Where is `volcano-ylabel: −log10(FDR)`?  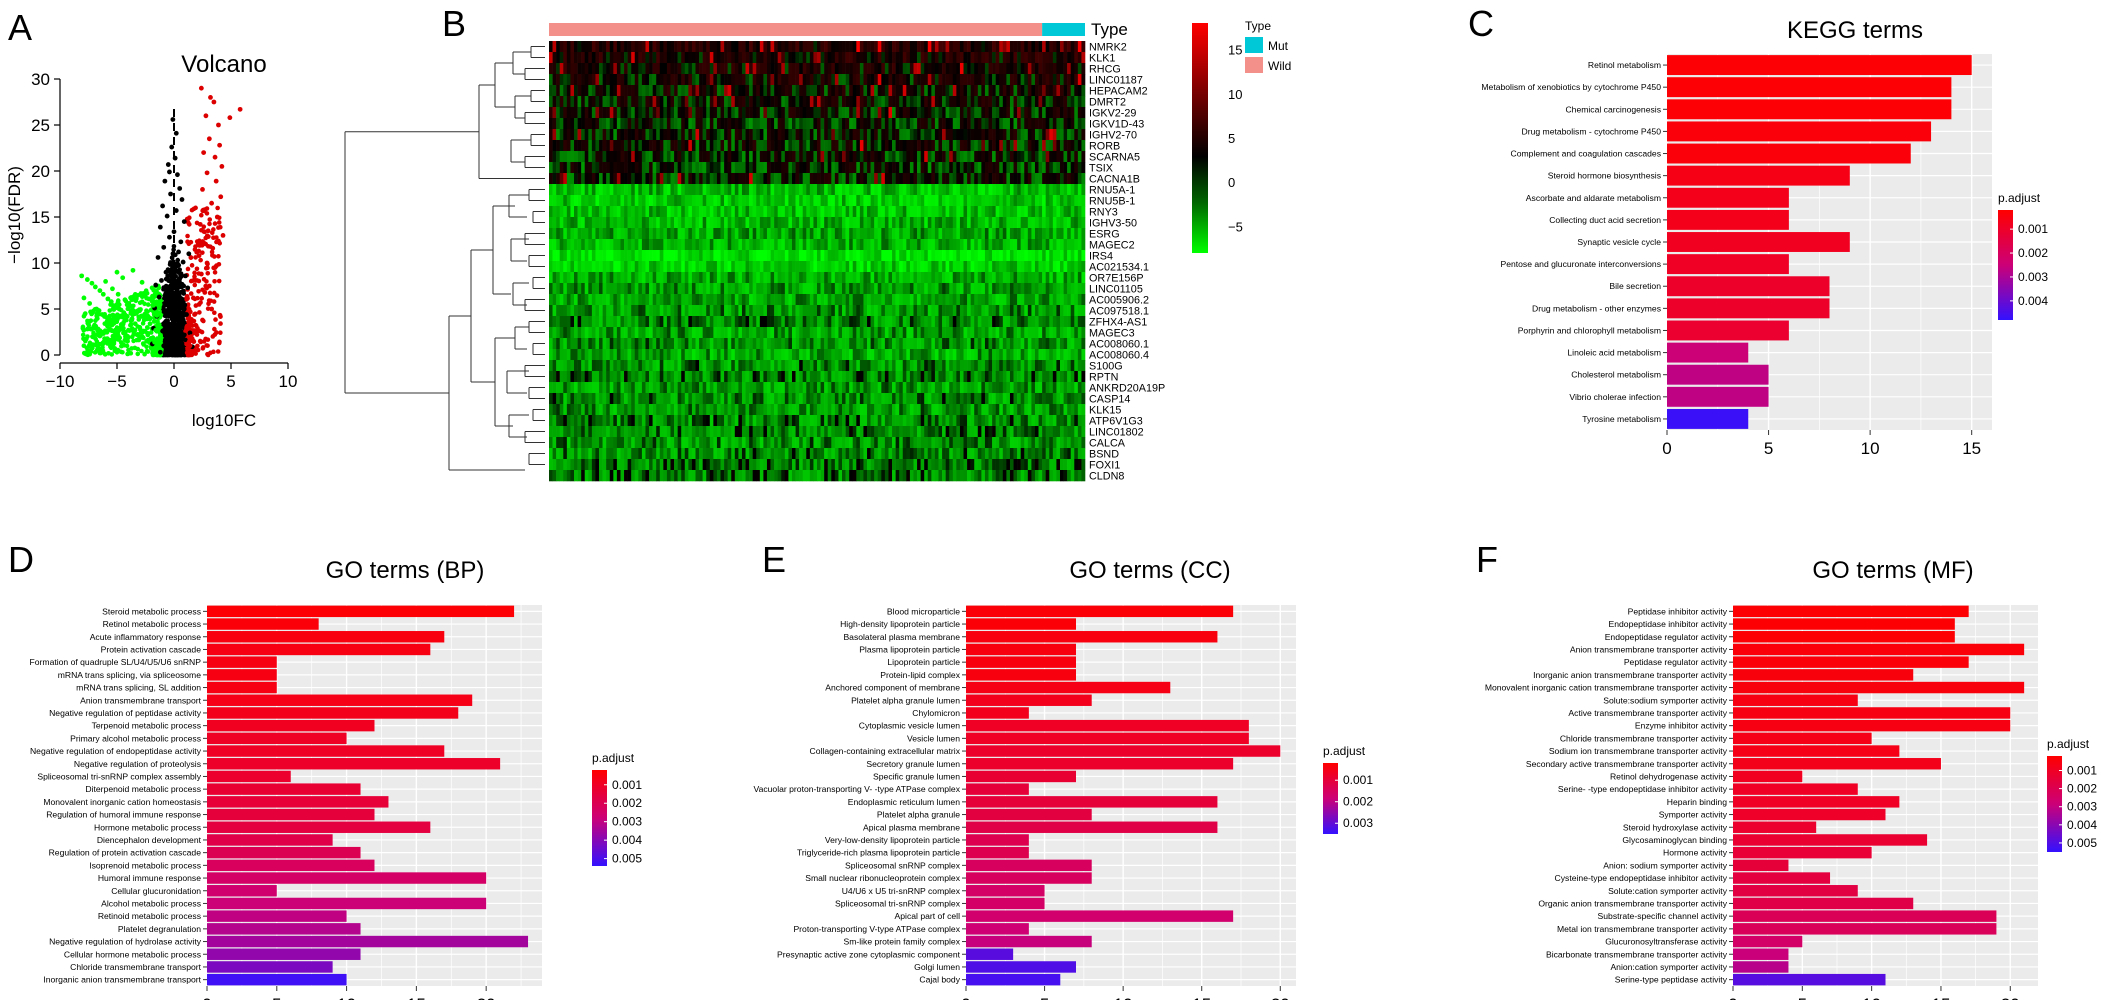
volcano-ylabel: −log10(FDR) is located at coordinates (14, 215).